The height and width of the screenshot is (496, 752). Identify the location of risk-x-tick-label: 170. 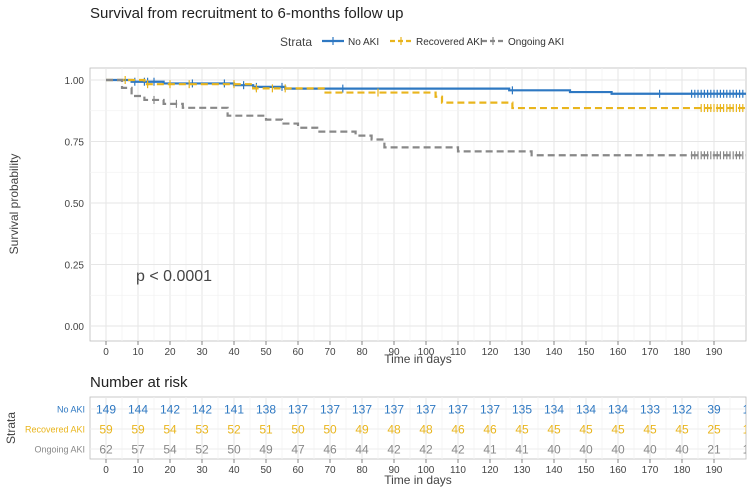
(650, 470).